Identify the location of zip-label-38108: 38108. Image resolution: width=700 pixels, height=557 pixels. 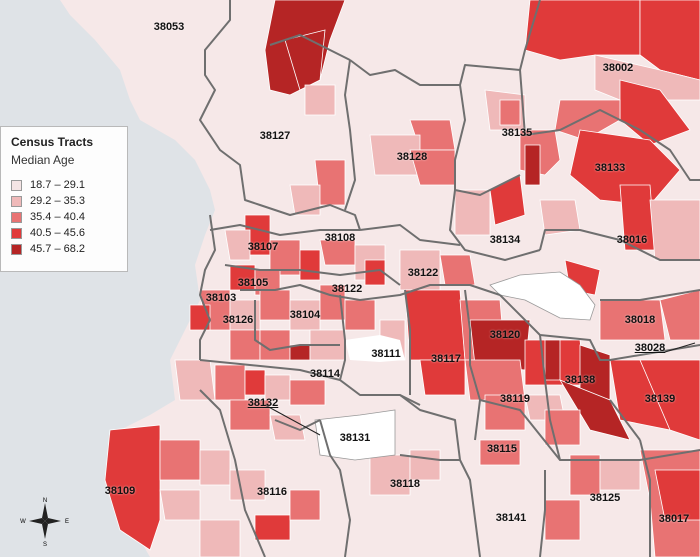
(340, 238).